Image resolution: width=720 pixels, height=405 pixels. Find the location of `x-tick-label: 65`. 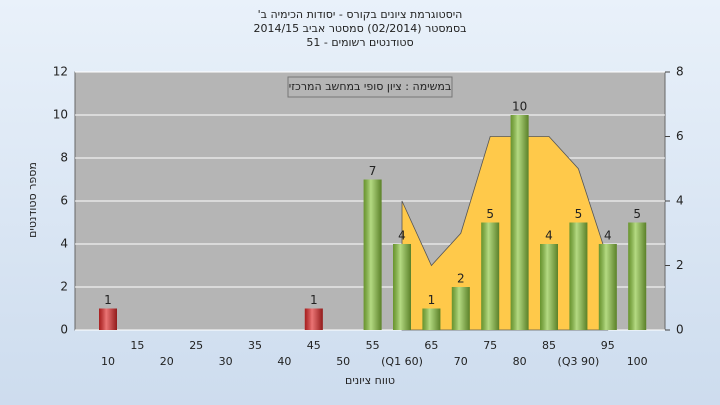

x-tick-label: 65 is located at coordinates (431, 345).